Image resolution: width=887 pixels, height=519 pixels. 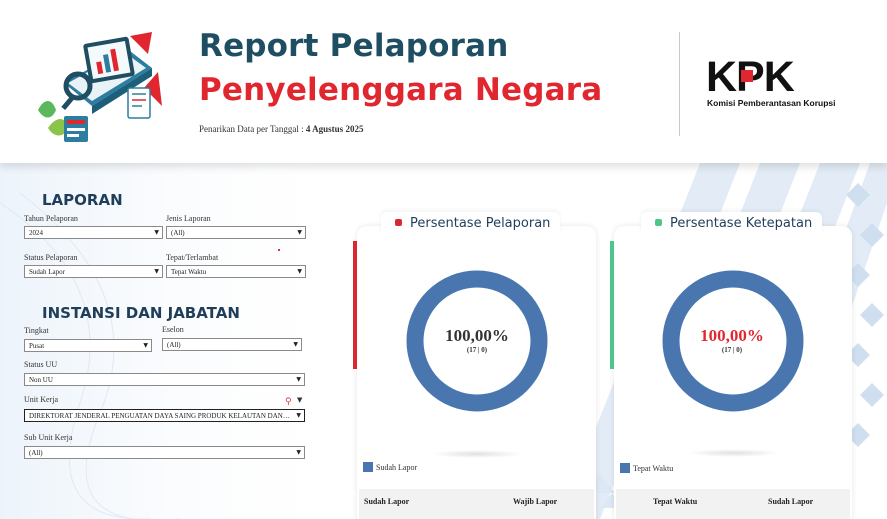 I want to click on ketepatan-col-tepat-waktu: Tepat Waktu, so click(x=675, y=501).